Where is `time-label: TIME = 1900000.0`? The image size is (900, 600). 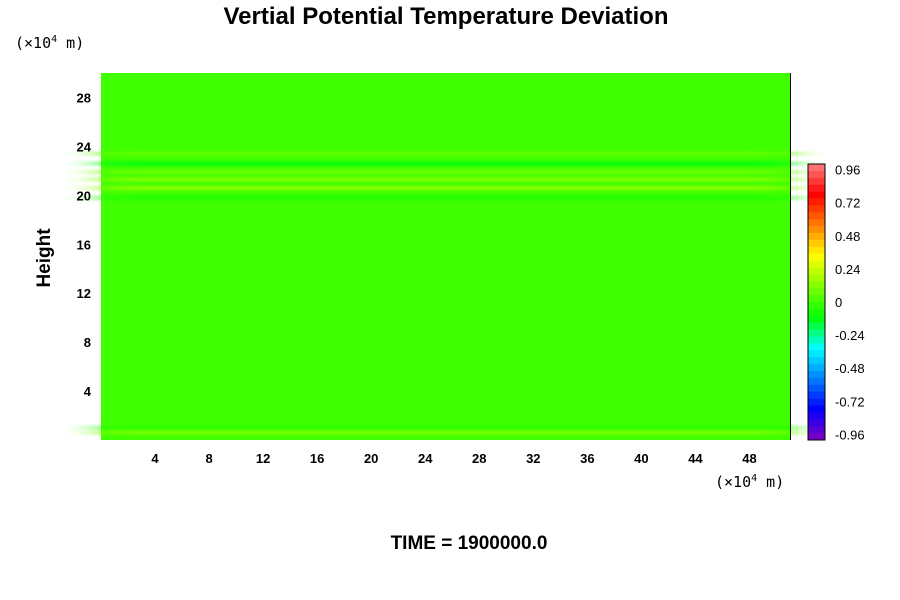 time-label: TIME = 1900000.0 is located at coordinates (469, 543).